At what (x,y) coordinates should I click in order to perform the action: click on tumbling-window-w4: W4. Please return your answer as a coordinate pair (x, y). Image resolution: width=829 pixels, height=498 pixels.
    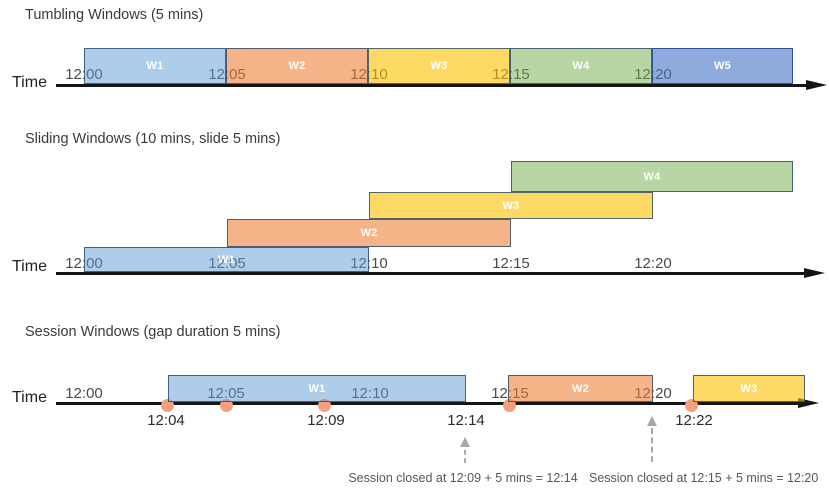
    Looking at the image, I should click on (581, 66).